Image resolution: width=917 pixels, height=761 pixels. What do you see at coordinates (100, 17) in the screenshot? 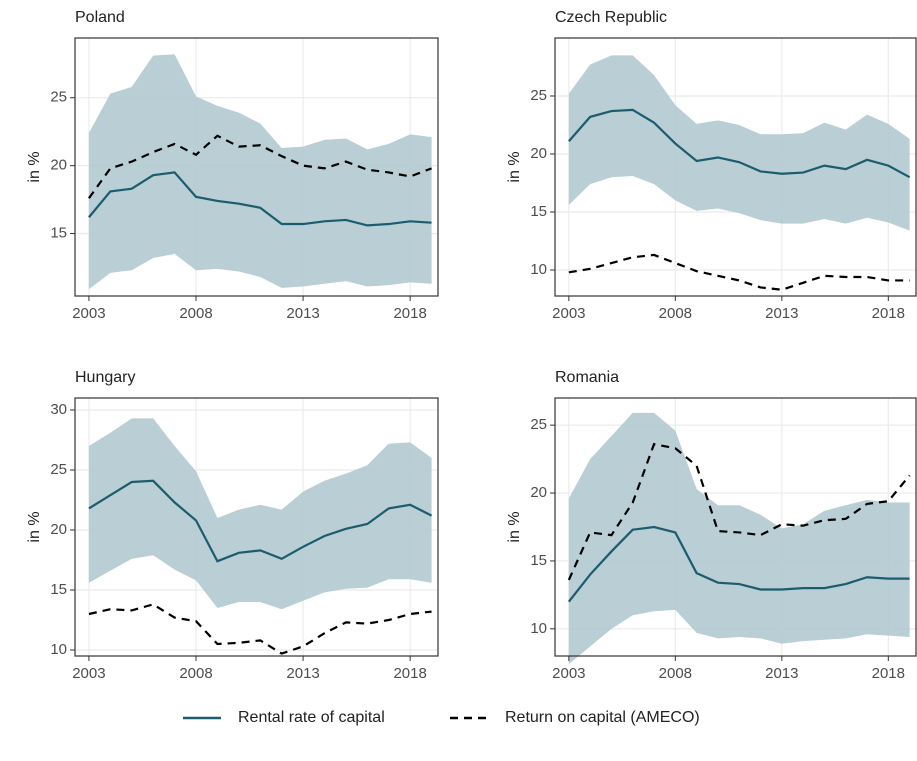
I see `panel-title: Poland` at bounding box center [100, 17].